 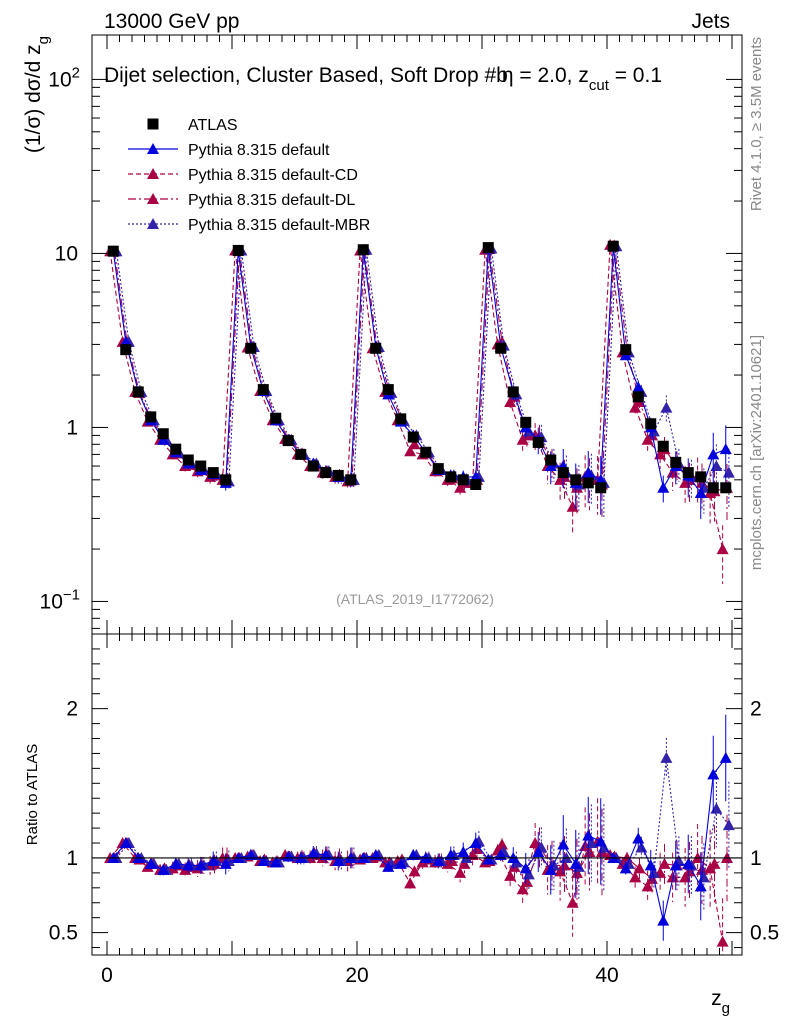 I want to click on legend-label: Pythia 8.315 default, so click(x=259, y=150).